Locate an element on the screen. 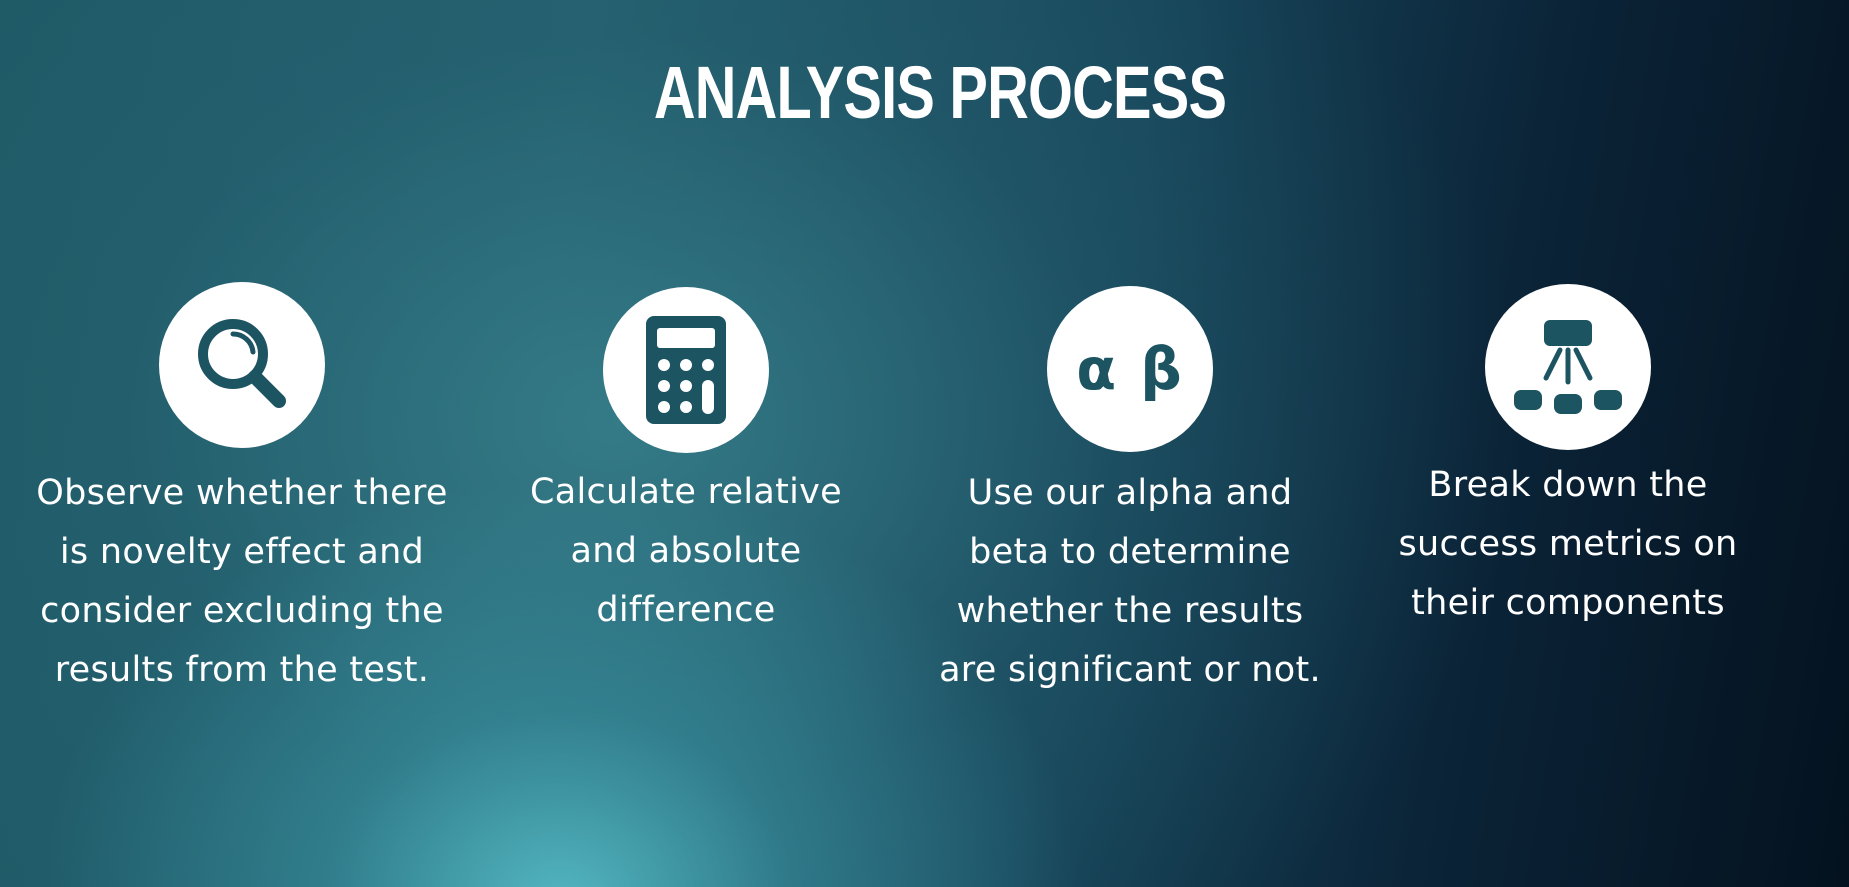  page-title: ANALYSIS PROCESS is located at coordinates (940, 92).